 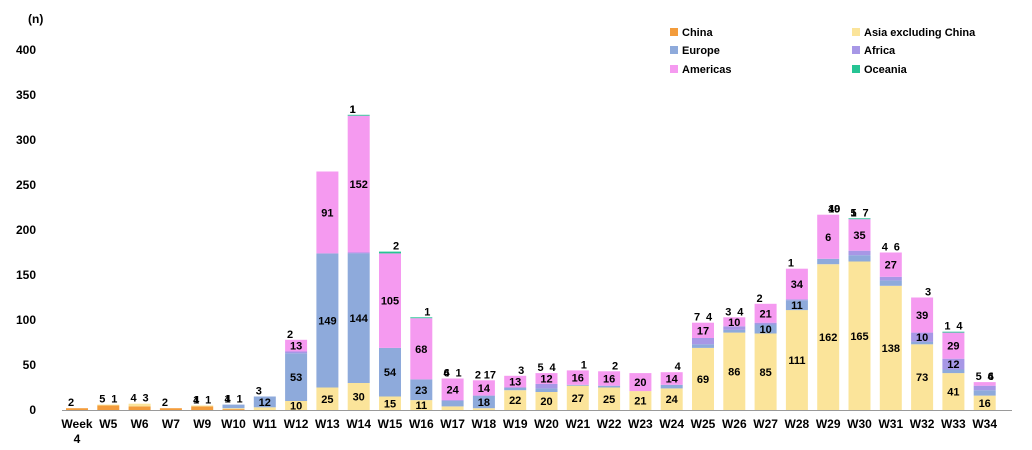 What do you see at coordinates (796, 361) in the screenshot?
I see `data-label: 111` at bounding box center [796, 361].